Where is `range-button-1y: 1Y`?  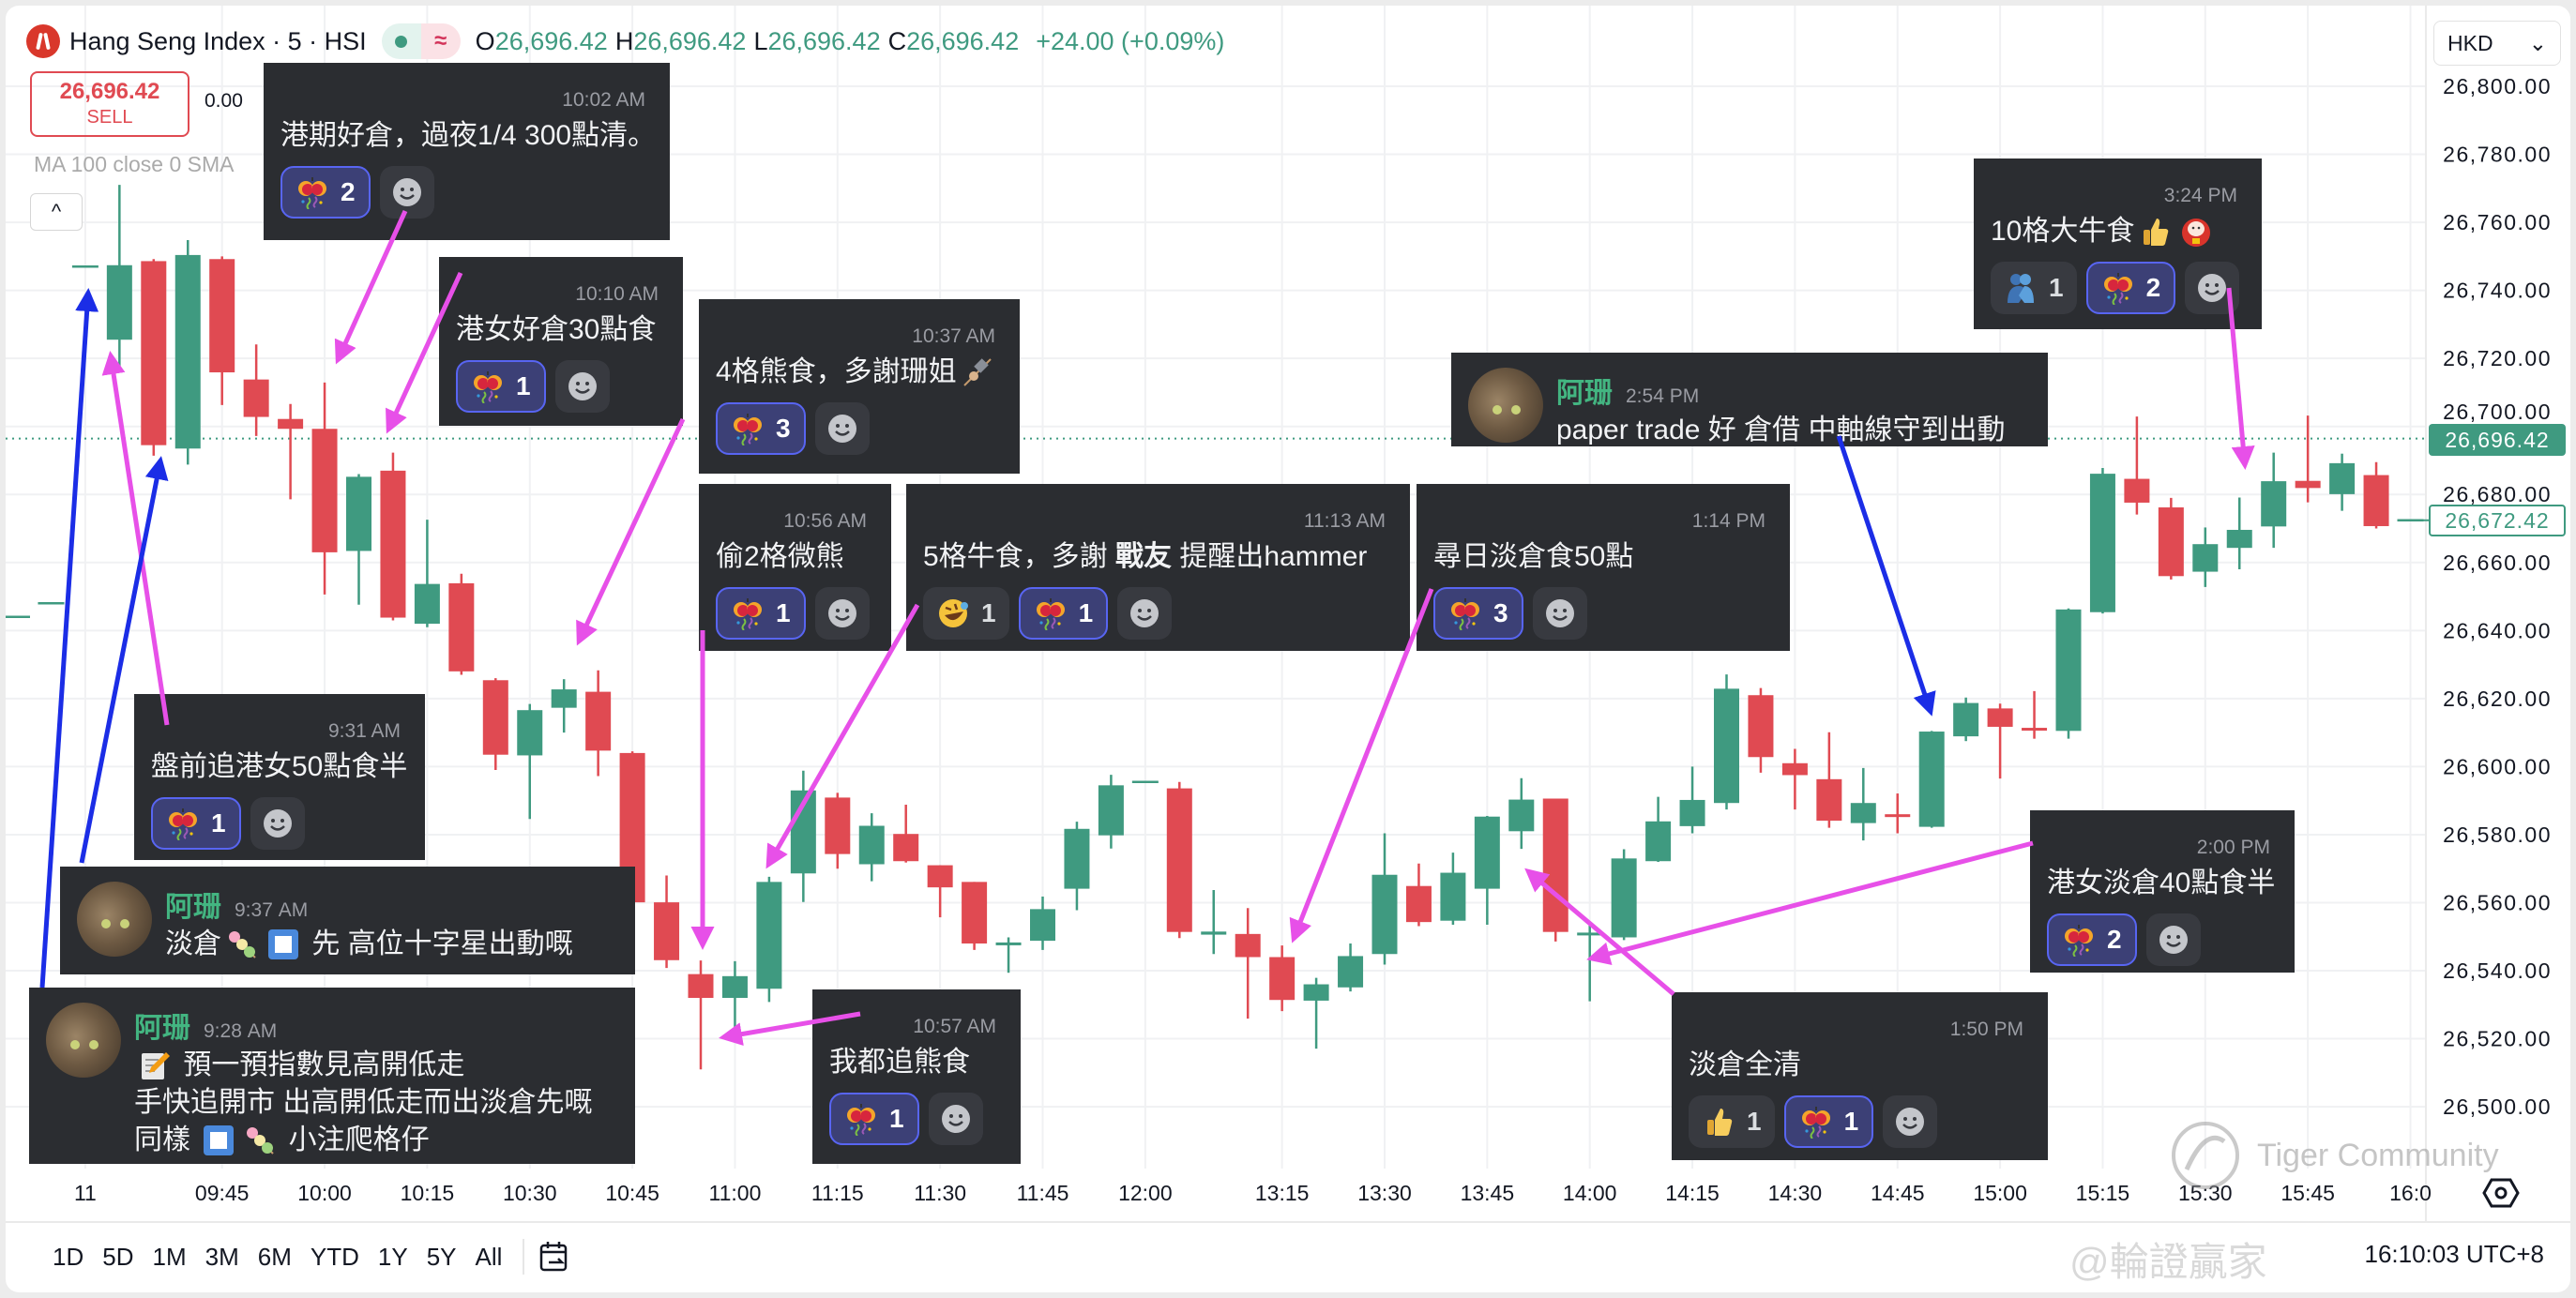
range-button-1y: 1Y is located at coordinates (392, 1257).